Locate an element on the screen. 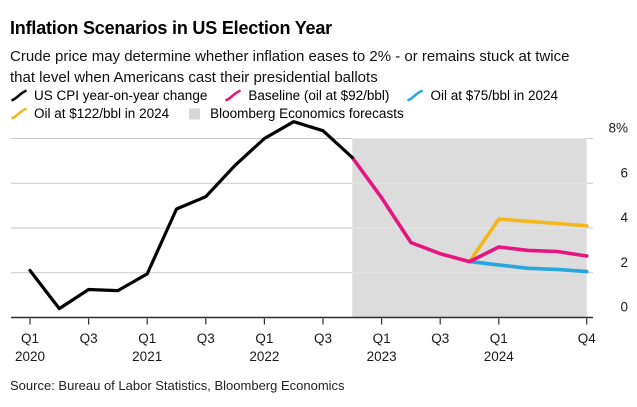  legend-item-oil75: Oil at $75/bbl in 2024 is located at coordinates (482, 95).